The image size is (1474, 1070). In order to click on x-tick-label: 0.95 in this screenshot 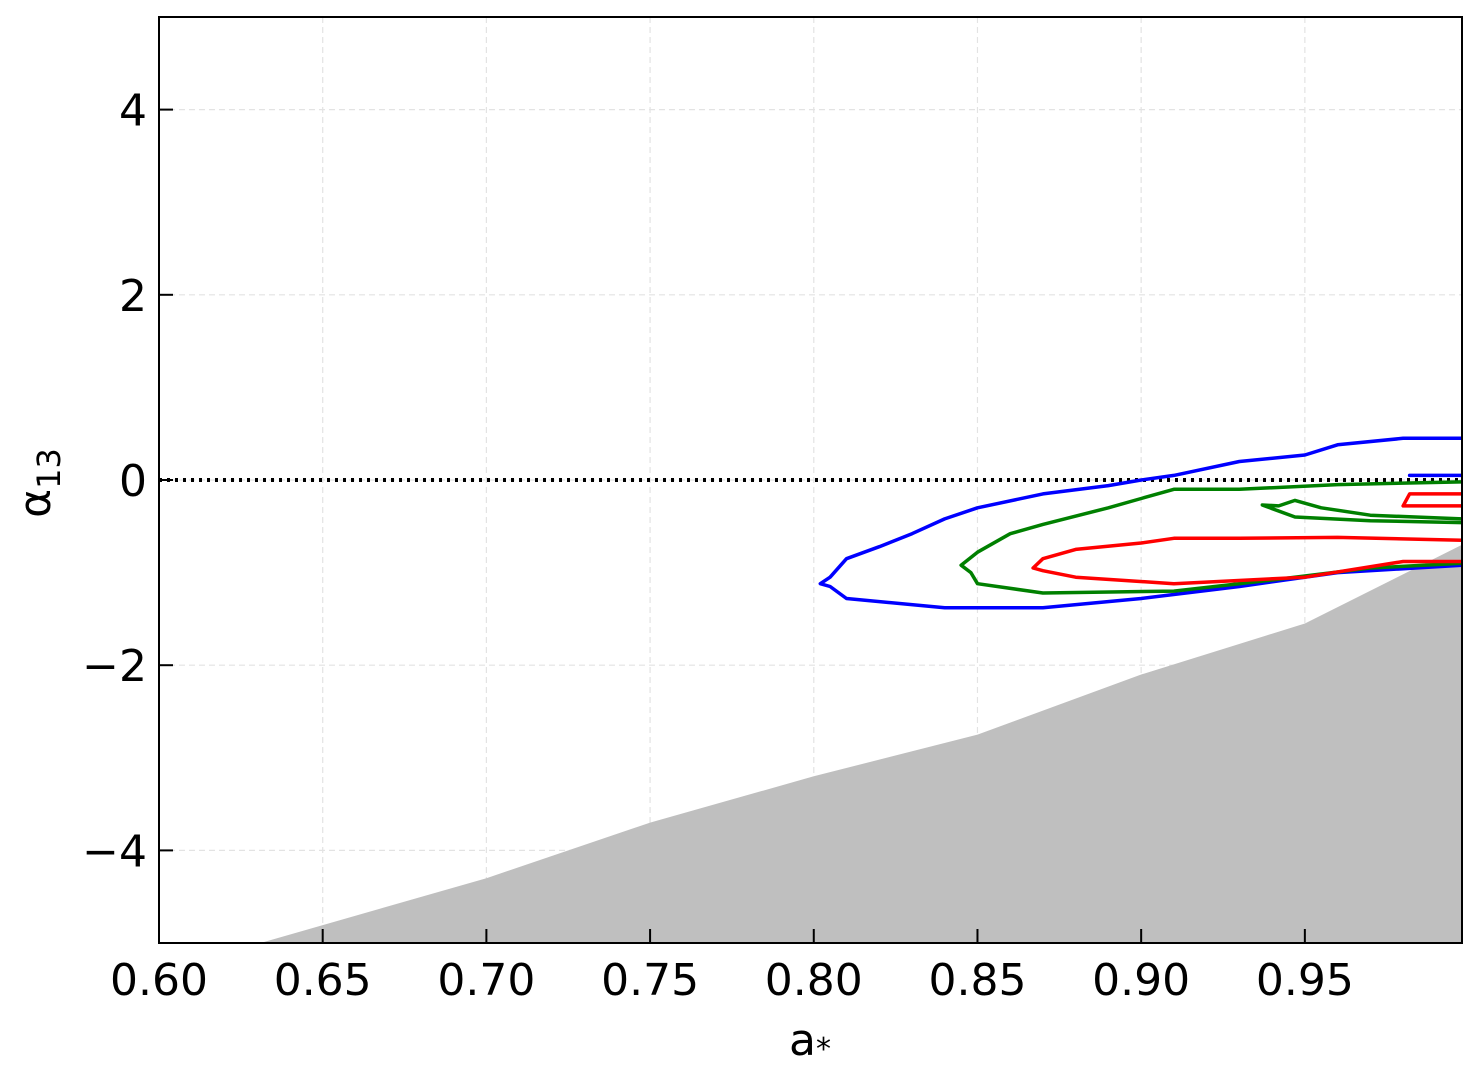, I will do `click(1305, 980)`.